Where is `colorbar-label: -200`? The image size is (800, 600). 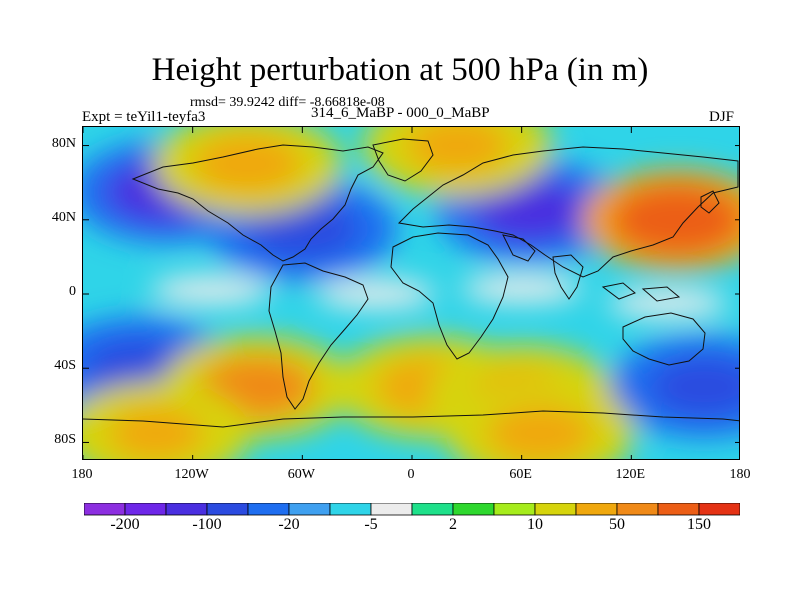
colorbar-label: -200 is located at coordinates (125, 524).